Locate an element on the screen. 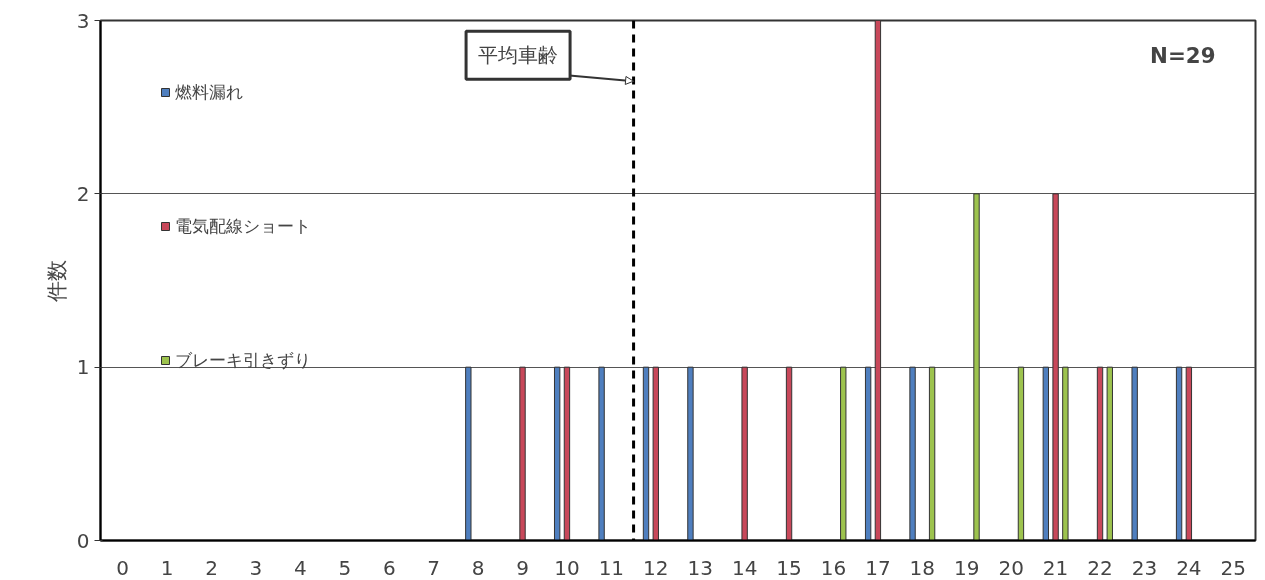 This screenshot has width=1265, height=580. x-tick-label: 16 is located at coordinates (833, 567).